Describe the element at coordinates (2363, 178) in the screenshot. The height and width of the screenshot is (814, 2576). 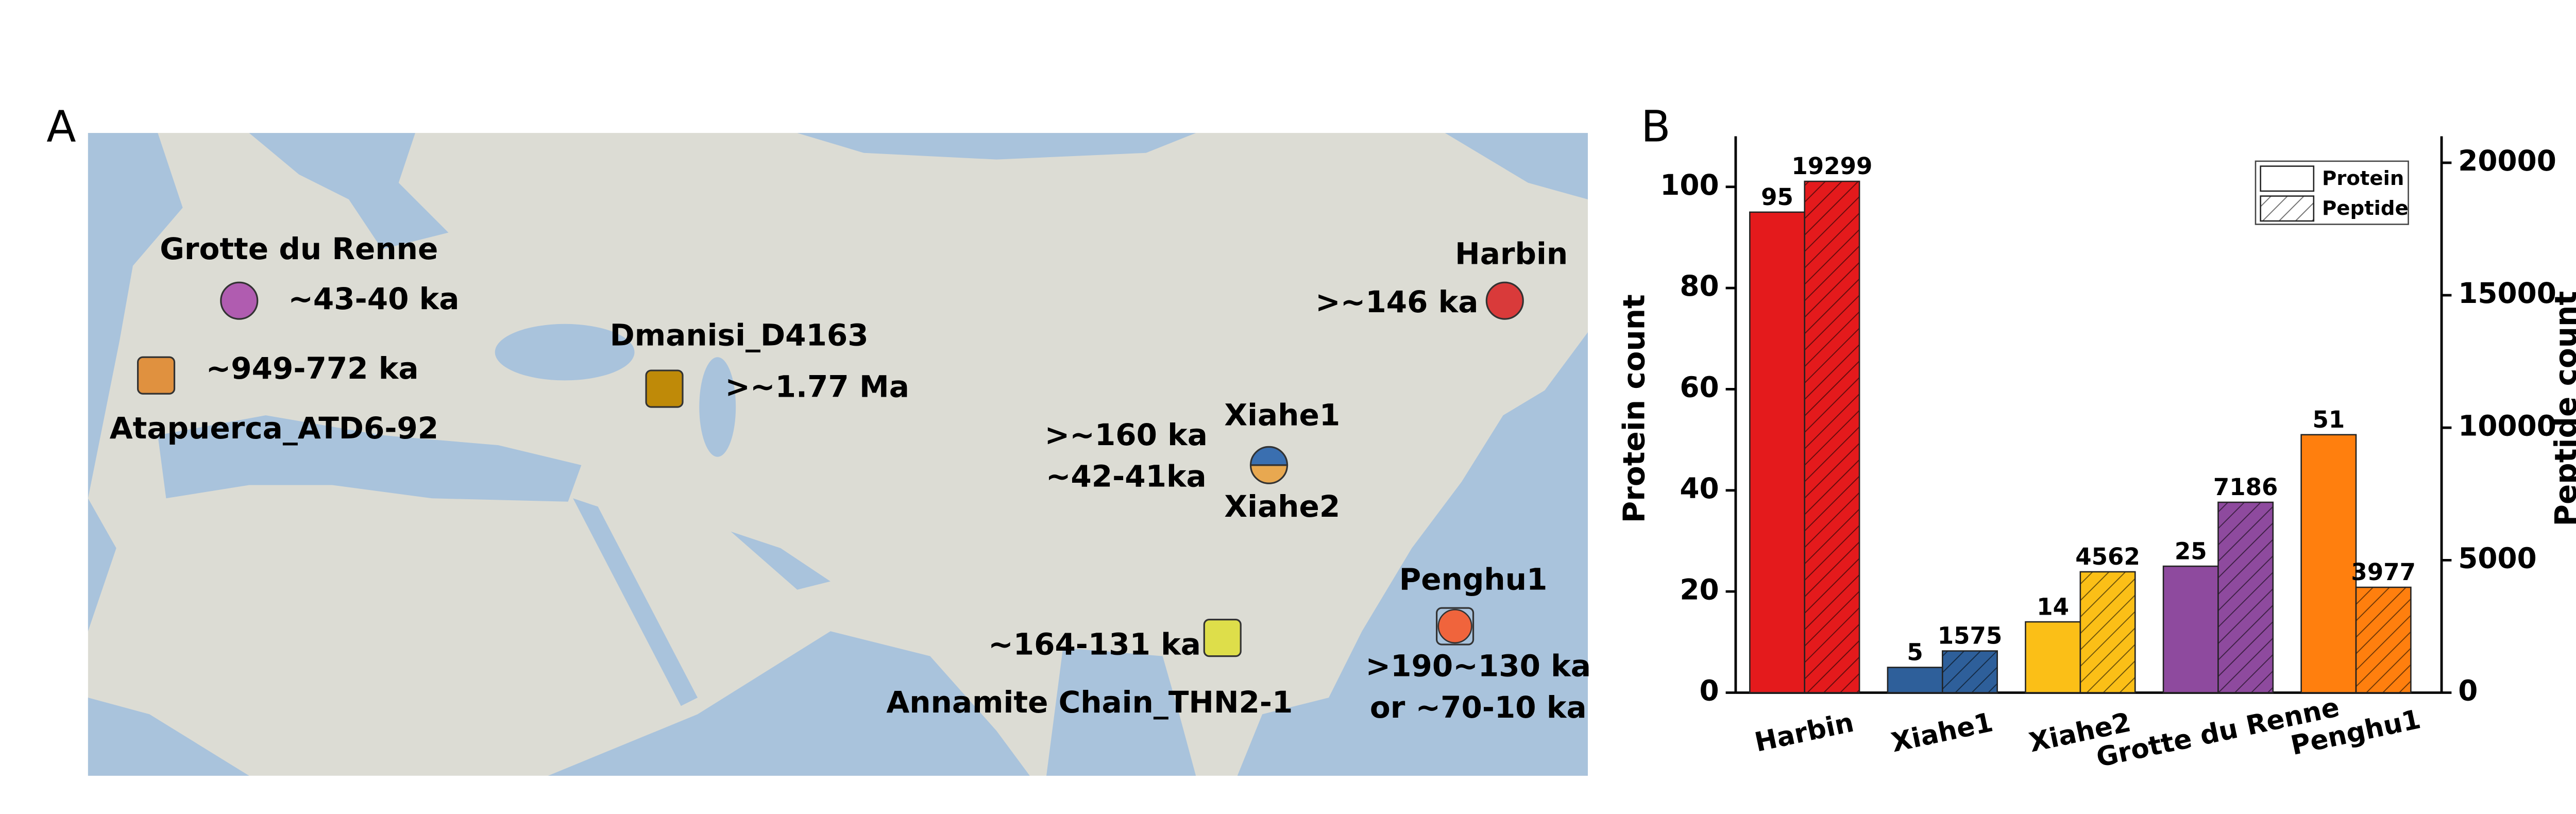
I see `legend-label: Protein` at that location.